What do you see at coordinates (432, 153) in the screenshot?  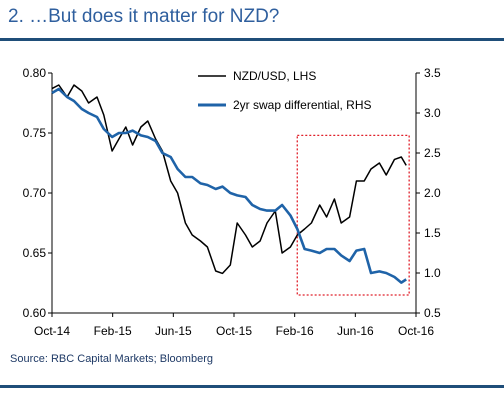 I see `y-right-tick-label: 2.5` at bounding box center [432, 153].